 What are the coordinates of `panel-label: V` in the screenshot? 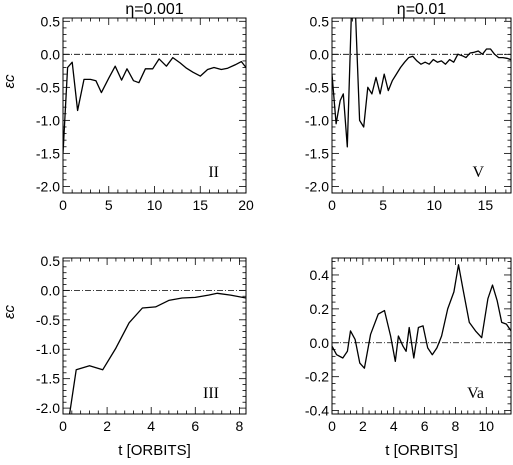 It's located at (478, 172).